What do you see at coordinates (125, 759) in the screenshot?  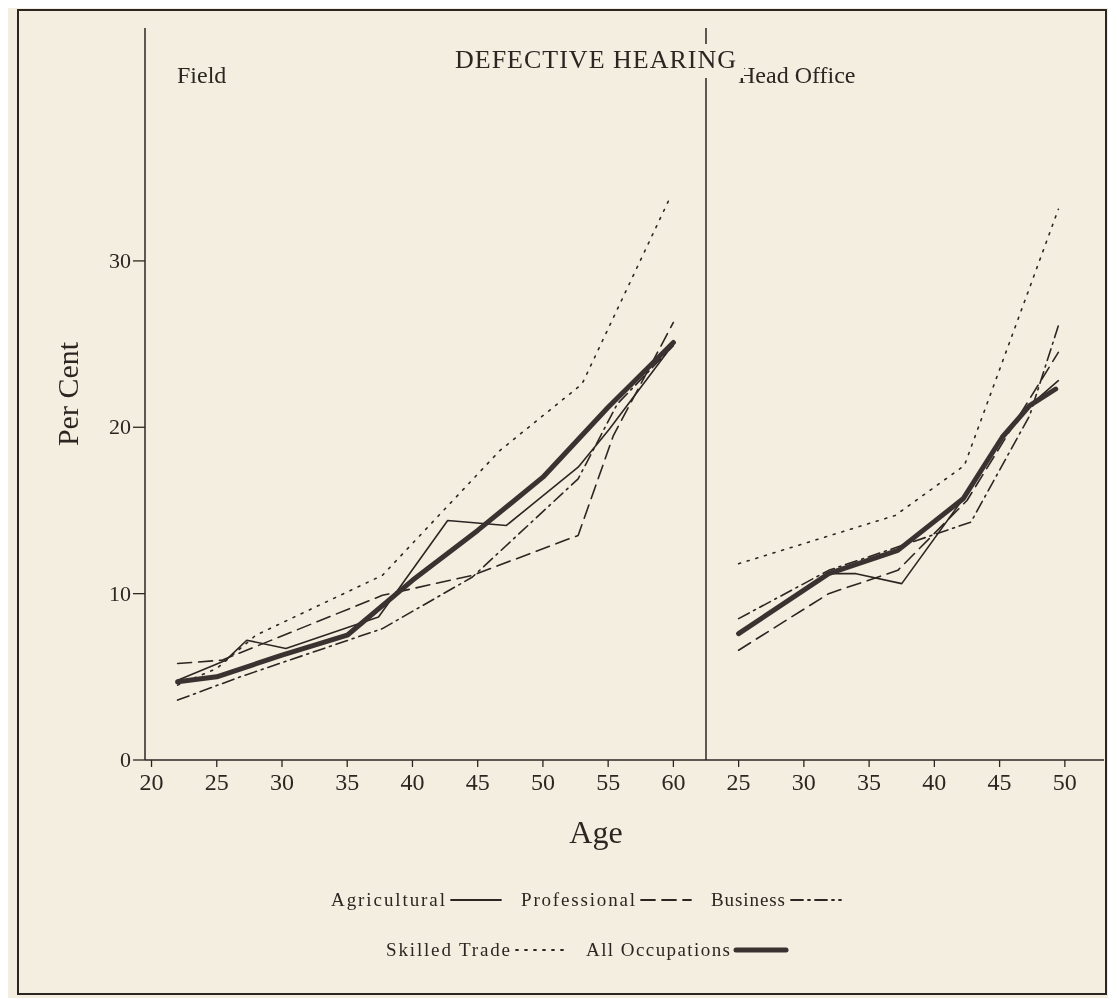 I see `y-tick-label: 0` at bounding box center [125, 759].